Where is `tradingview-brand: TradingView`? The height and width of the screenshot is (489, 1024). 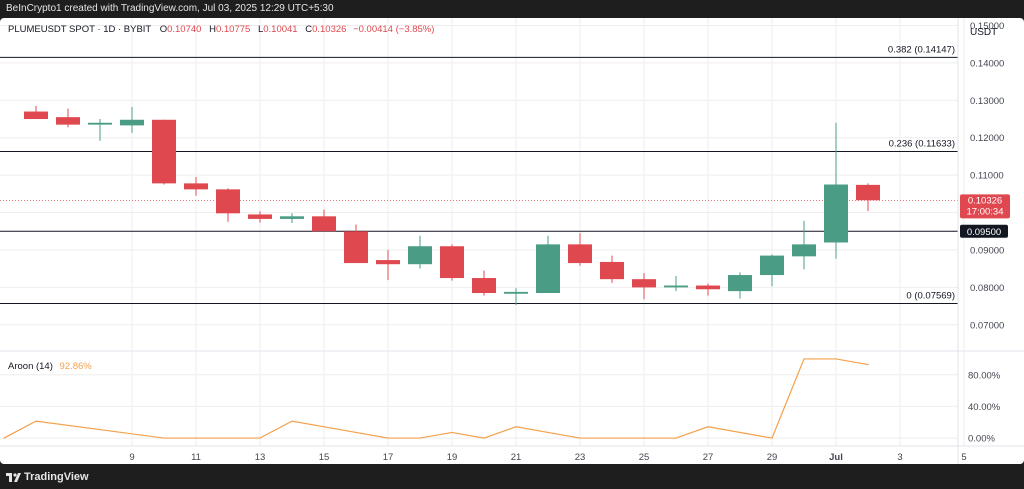
tradingview-brand: TradingView is located at coordinates (56, 477).